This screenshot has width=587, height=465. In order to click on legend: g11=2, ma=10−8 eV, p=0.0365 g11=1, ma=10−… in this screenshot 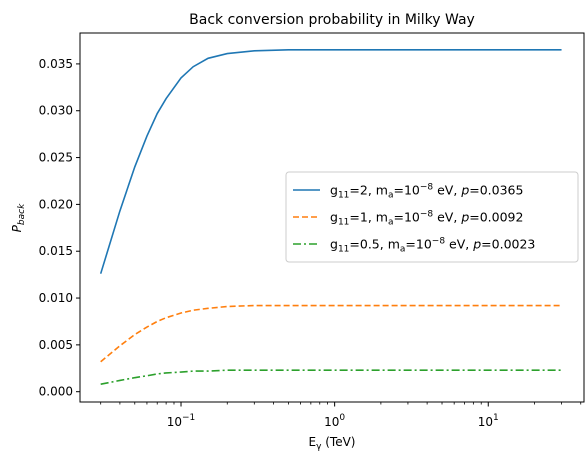, I will do `click(432, 217)`.